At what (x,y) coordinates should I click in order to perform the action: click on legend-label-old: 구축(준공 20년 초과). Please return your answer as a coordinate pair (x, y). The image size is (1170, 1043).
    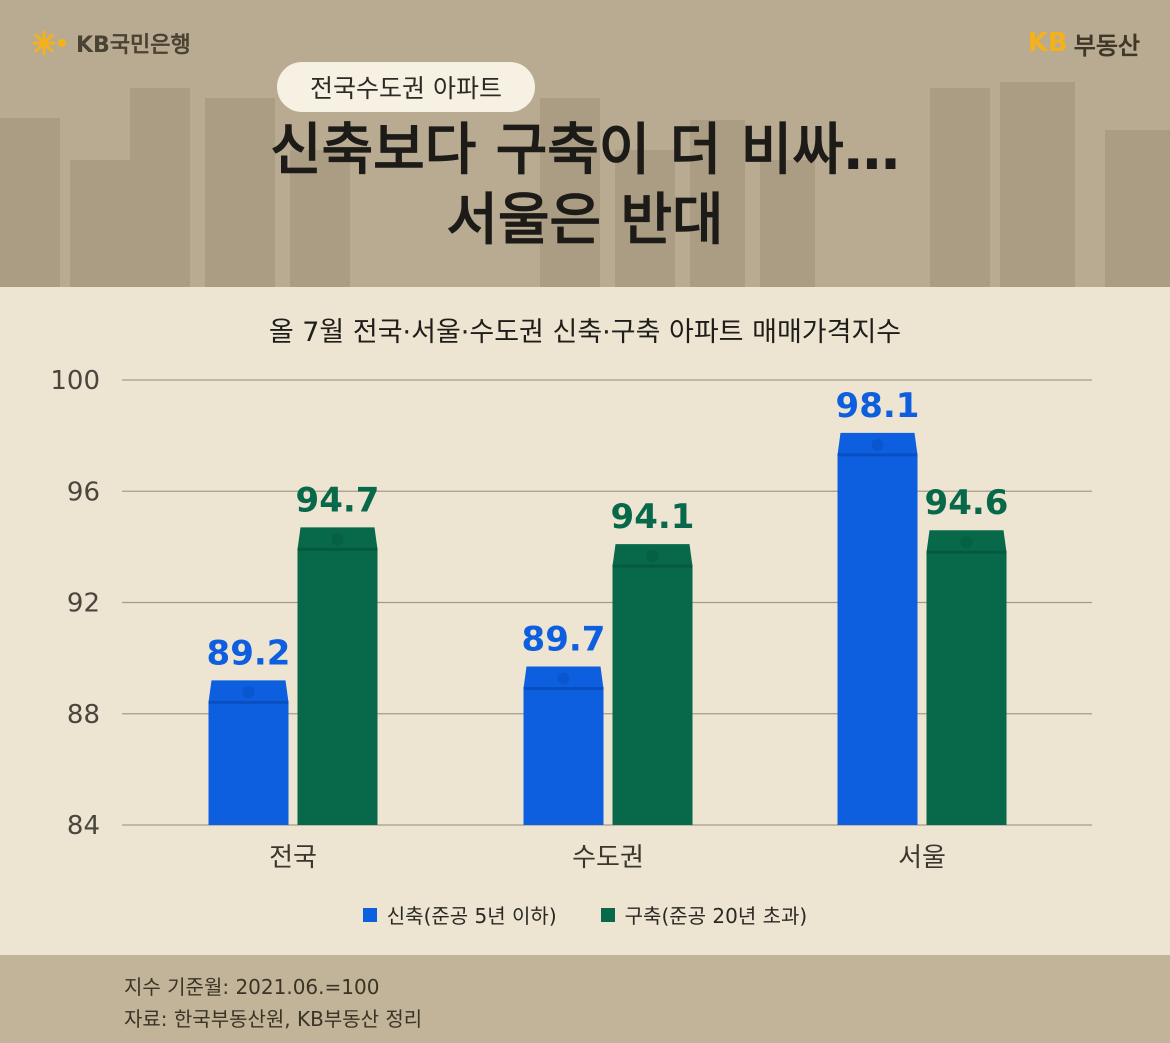
    Looking at the image, I should click on (716, 916).